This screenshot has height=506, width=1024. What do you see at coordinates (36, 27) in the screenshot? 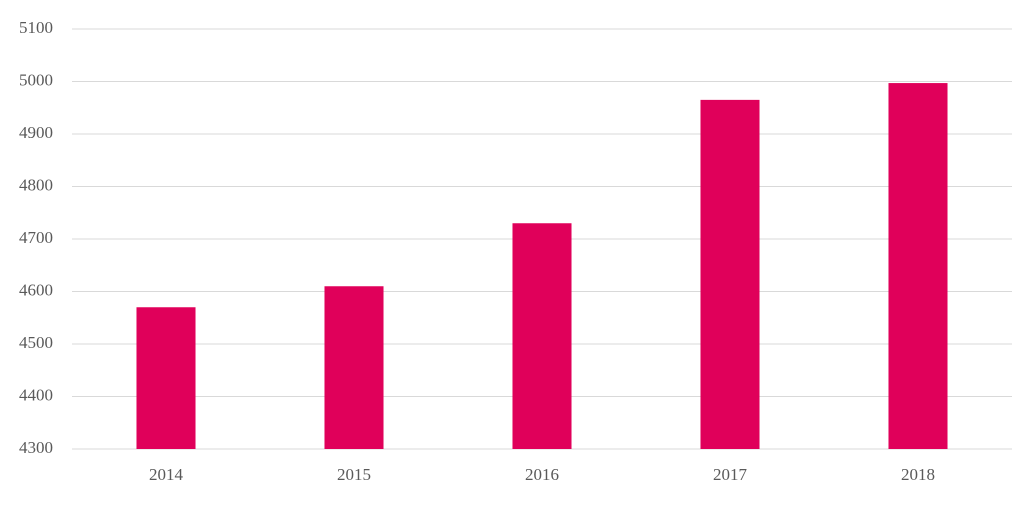
I see `y-tick-label: 5100` at bounding box center [36, 27].